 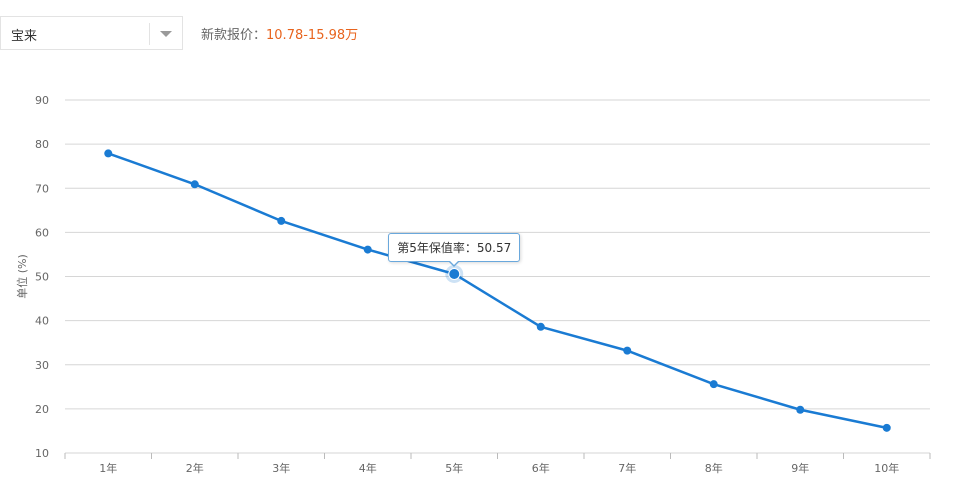 I want to click on x-tick-label: 1年, so click(x=108, y=468).